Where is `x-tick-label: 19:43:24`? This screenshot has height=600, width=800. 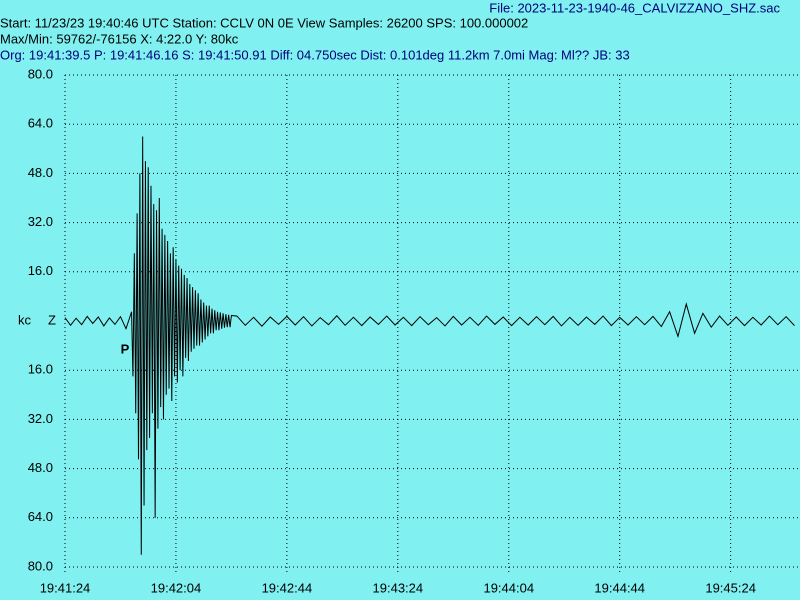 x-tick-label: 19:43:24 is located at coordinates (398, 587).